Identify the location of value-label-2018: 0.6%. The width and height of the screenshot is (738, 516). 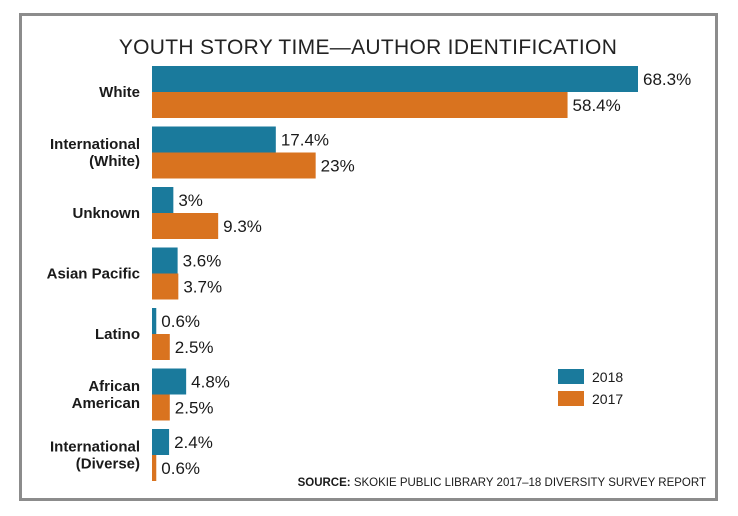
(180, 321).